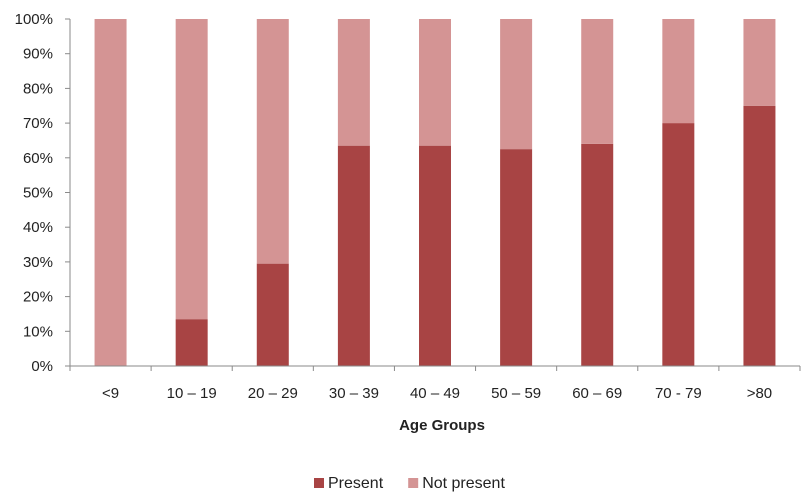 The height and width of the screenshot is (501, 802). What do you see at coordinates (38, 54) in the screenshot?
I see `y-tick-label: 90%` at bounding box center [38, 54].